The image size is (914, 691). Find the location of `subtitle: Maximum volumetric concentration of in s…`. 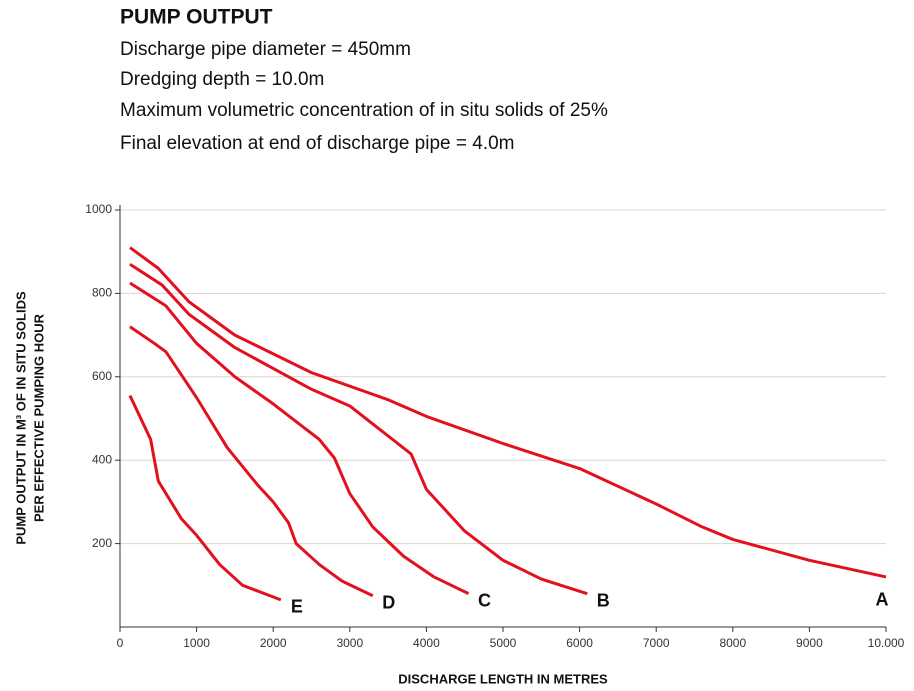

subtitle: Maximum volumetric concentration of in s… is located at coordinates (364, 110).